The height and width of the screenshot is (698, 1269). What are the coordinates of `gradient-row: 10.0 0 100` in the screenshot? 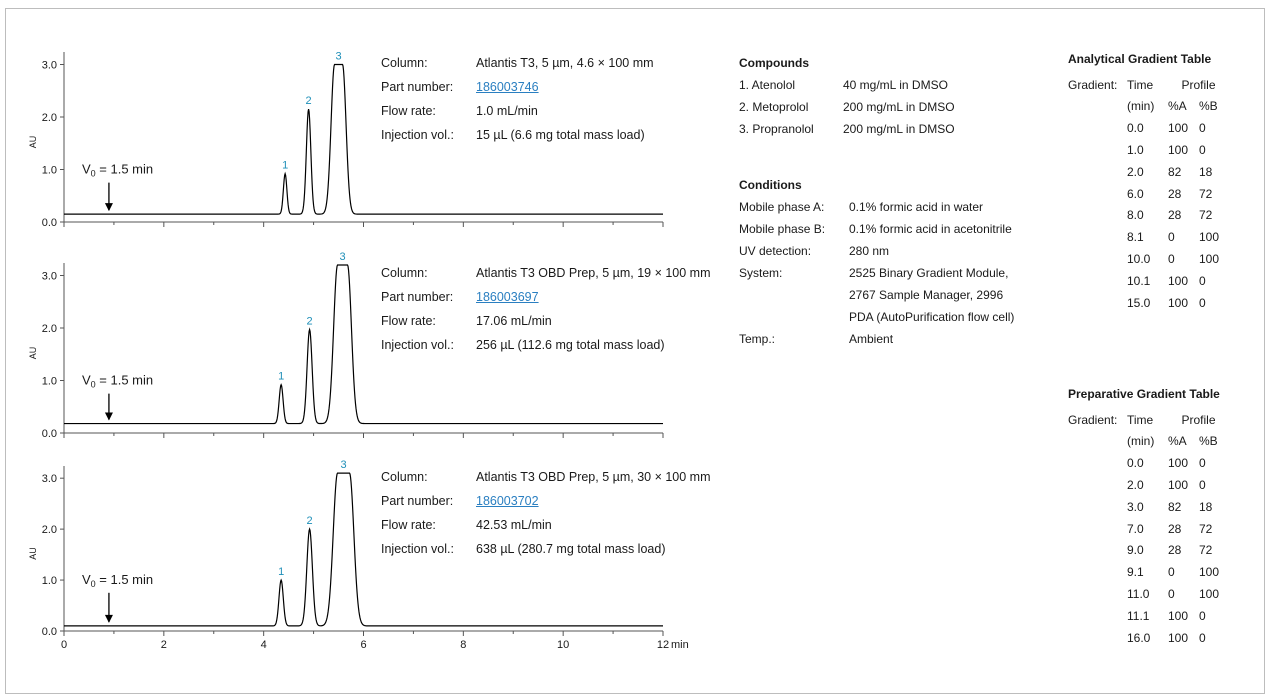 It's located at (1148, 259).